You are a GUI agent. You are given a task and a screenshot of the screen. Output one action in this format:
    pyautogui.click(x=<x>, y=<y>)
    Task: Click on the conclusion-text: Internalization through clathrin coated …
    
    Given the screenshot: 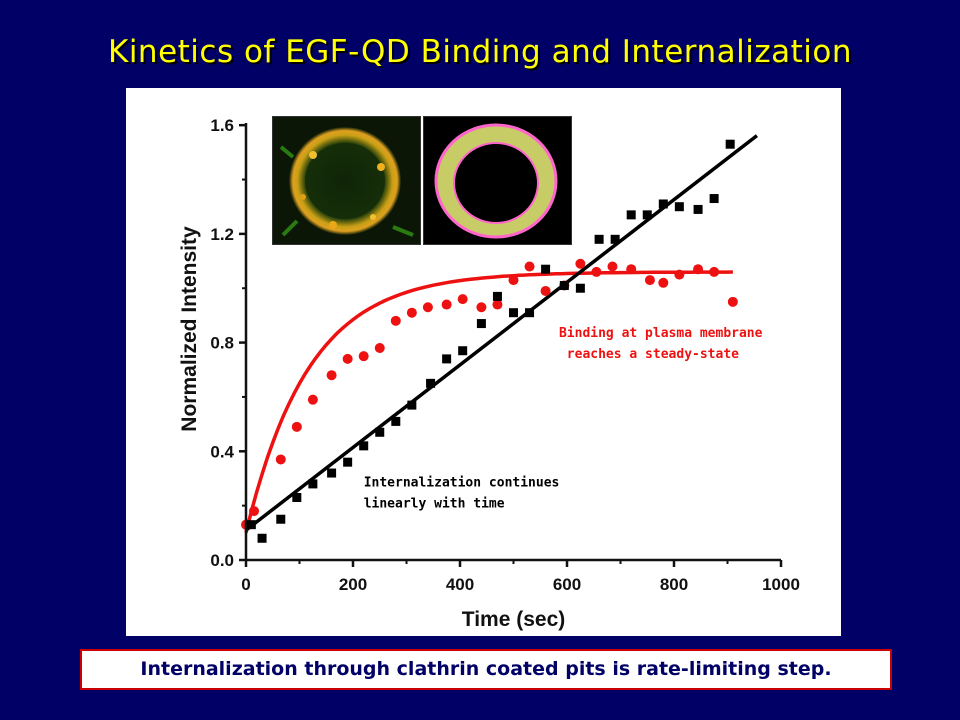 What is the action you would take?
    pyautogui.click(x=486, y=669)
    